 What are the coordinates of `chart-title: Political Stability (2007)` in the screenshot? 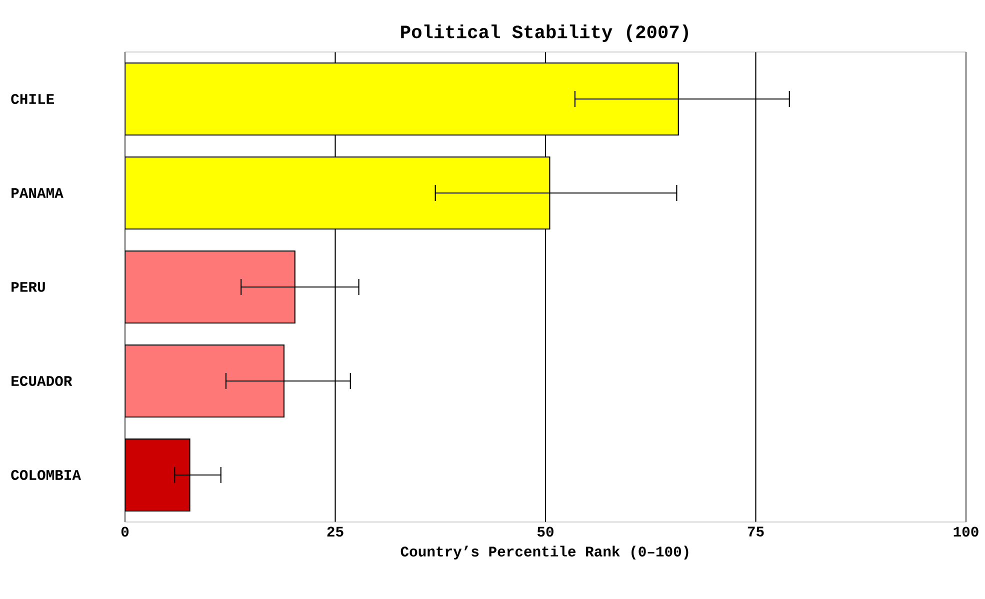 It's located at (544, 33).